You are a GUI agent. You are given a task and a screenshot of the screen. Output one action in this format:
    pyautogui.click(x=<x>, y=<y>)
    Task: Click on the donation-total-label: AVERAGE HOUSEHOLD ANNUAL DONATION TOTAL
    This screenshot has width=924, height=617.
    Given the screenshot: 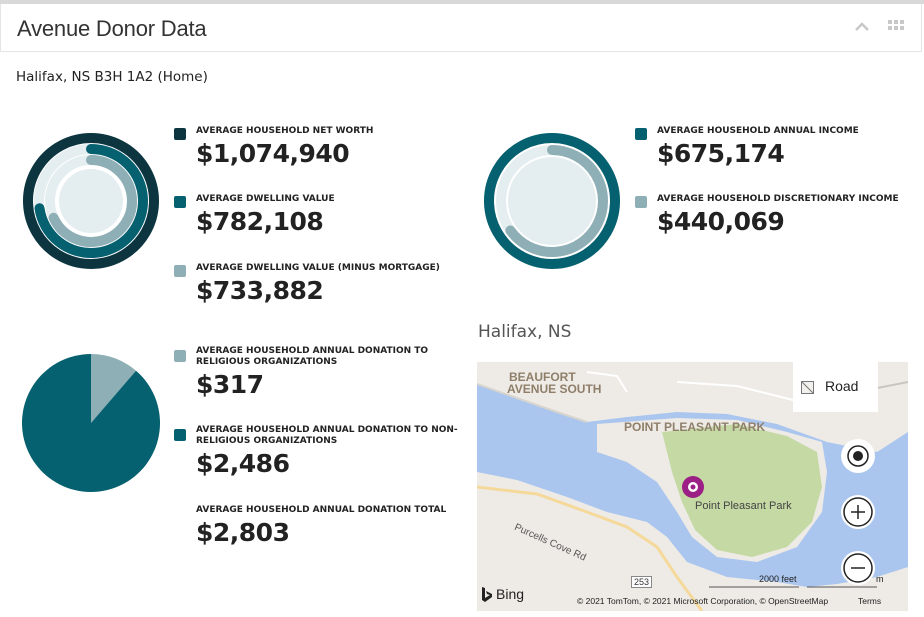 What is the action you would take?
    pyautogui.click(x=321, y=510)
    